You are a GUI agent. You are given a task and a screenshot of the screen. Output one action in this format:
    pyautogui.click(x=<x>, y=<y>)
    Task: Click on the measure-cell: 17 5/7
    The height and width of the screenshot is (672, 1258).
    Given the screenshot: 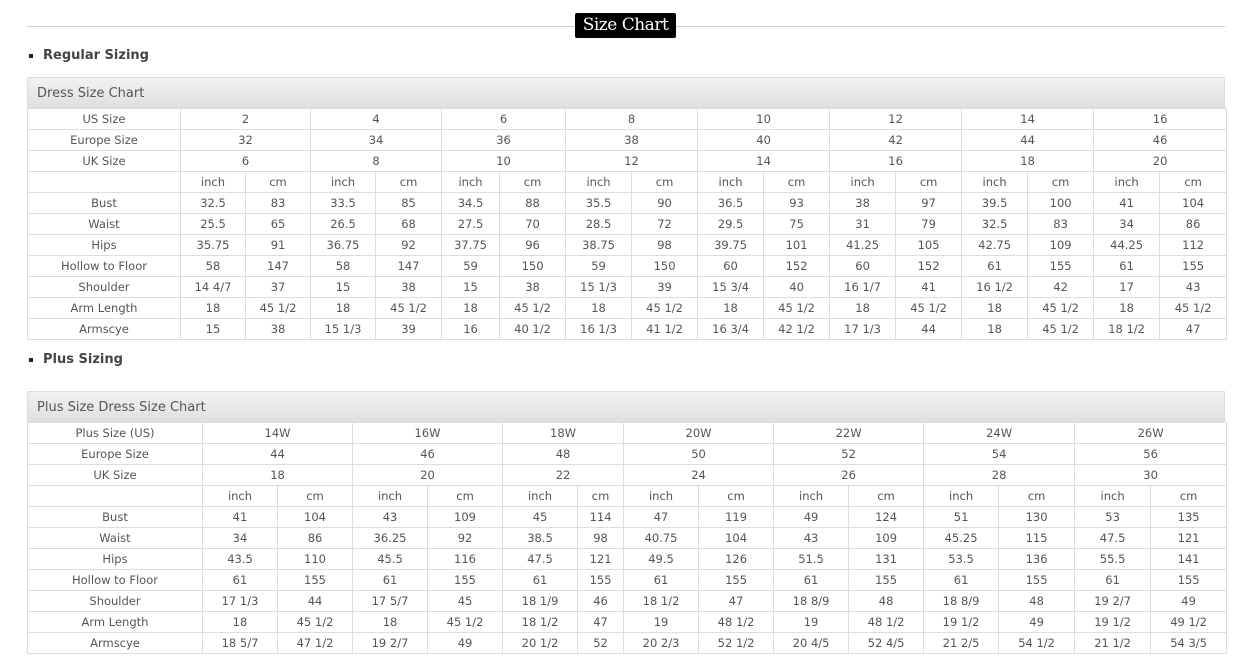 What is the action you would take?
    pyautogui.click(x=390, y=601)
    